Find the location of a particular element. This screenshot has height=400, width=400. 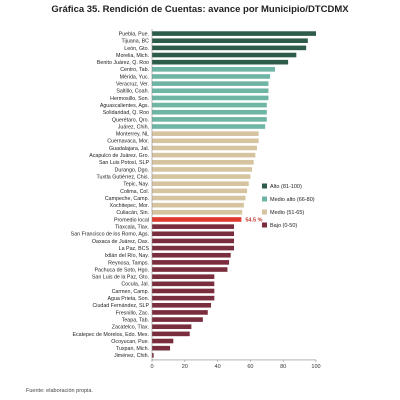

category-label: Tlaxcala, Tlax. is located at coordinates (132, 228).